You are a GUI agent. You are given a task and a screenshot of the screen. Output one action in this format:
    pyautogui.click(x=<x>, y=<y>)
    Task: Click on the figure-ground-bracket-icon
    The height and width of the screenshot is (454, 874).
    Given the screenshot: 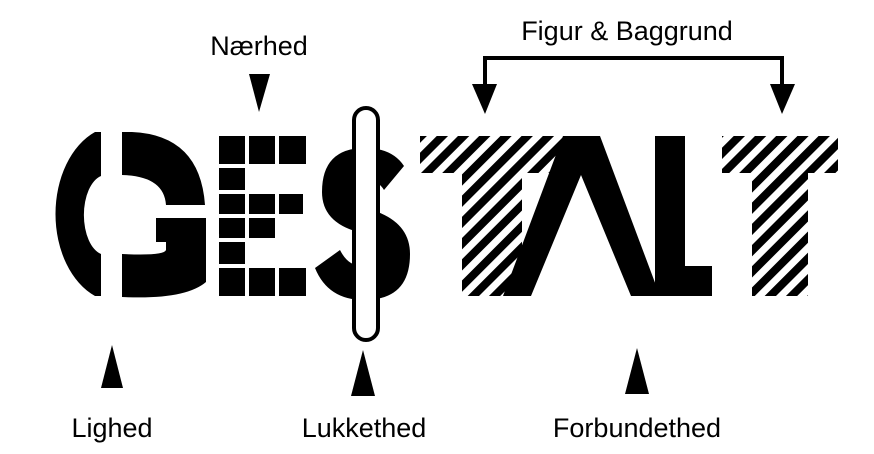 What is the action you would take?
    pyautogui.click(x=633, y=85)
    